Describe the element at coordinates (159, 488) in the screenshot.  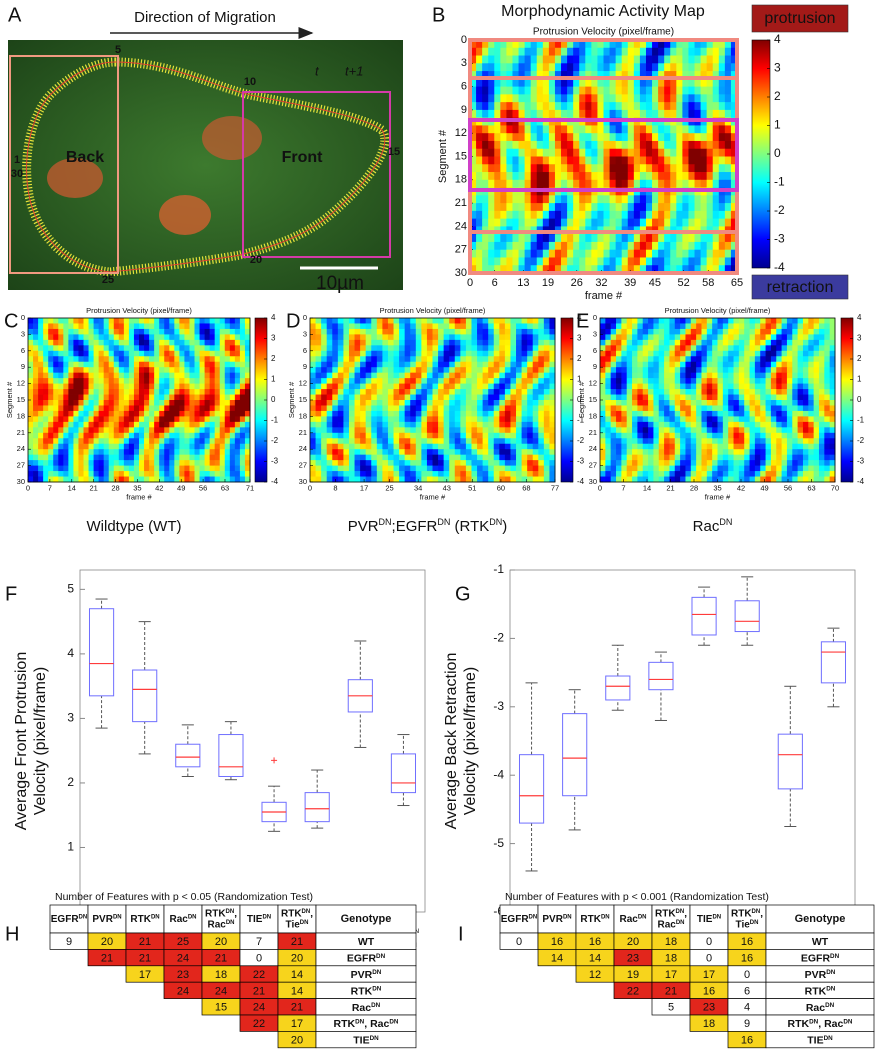
I see `x-tick-label: 42` at that location.